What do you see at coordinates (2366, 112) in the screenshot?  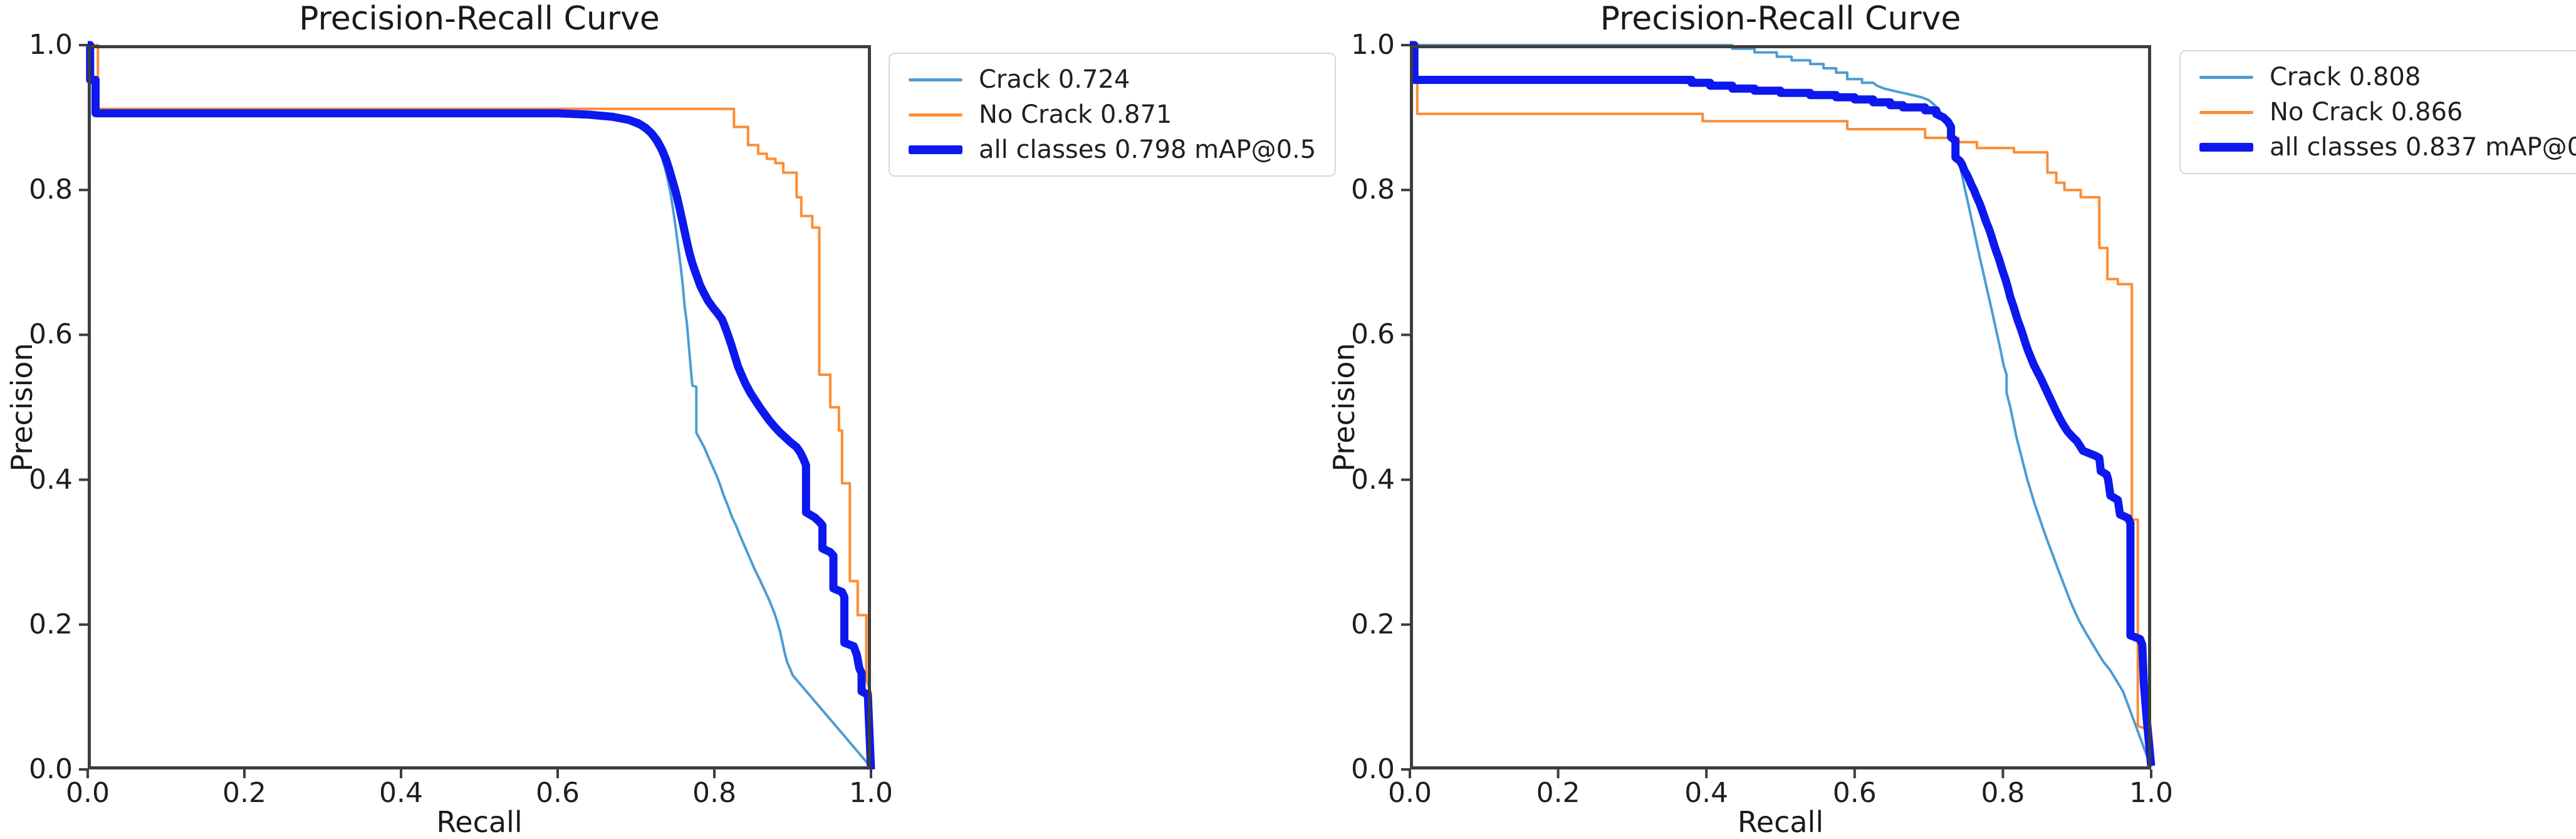 I see `legend-label: No Crack 0.866` at bounding box center [2366, 112].